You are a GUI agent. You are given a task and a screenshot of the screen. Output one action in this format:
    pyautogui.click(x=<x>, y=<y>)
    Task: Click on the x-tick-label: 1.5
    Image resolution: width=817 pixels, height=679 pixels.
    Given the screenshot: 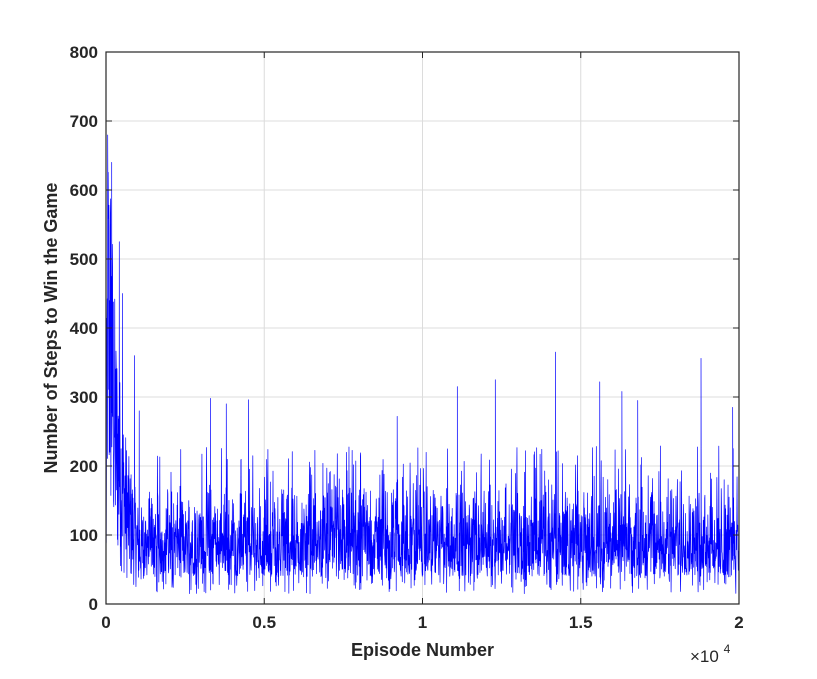 What is the action you would take?
    pyautogui.click(x=581, y=622)
    